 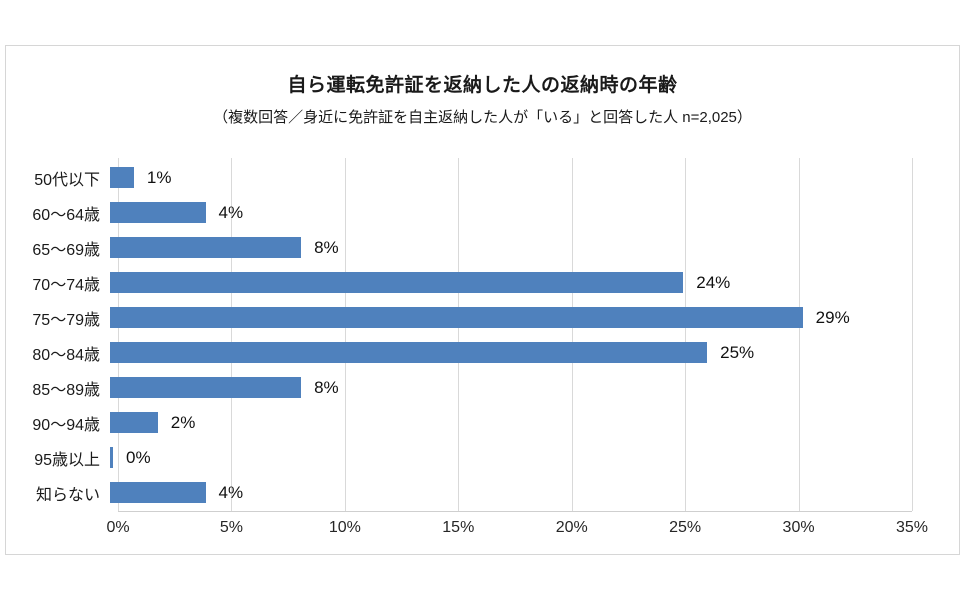 I want to click on bar-row: 50代以下 1%, so click(x=480, y=177).